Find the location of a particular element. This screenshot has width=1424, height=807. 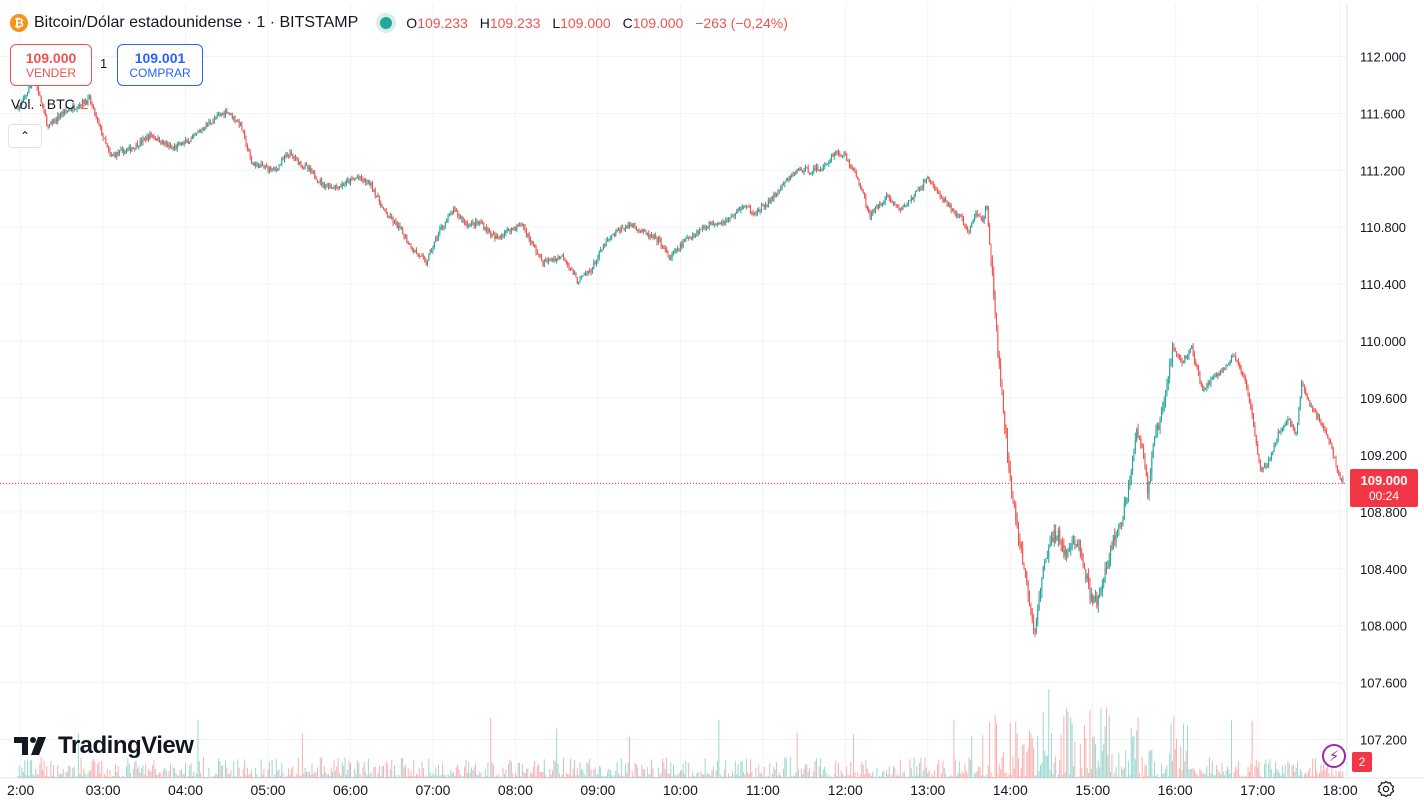

order-quantity: 1 is located at coordinates (104, 63).